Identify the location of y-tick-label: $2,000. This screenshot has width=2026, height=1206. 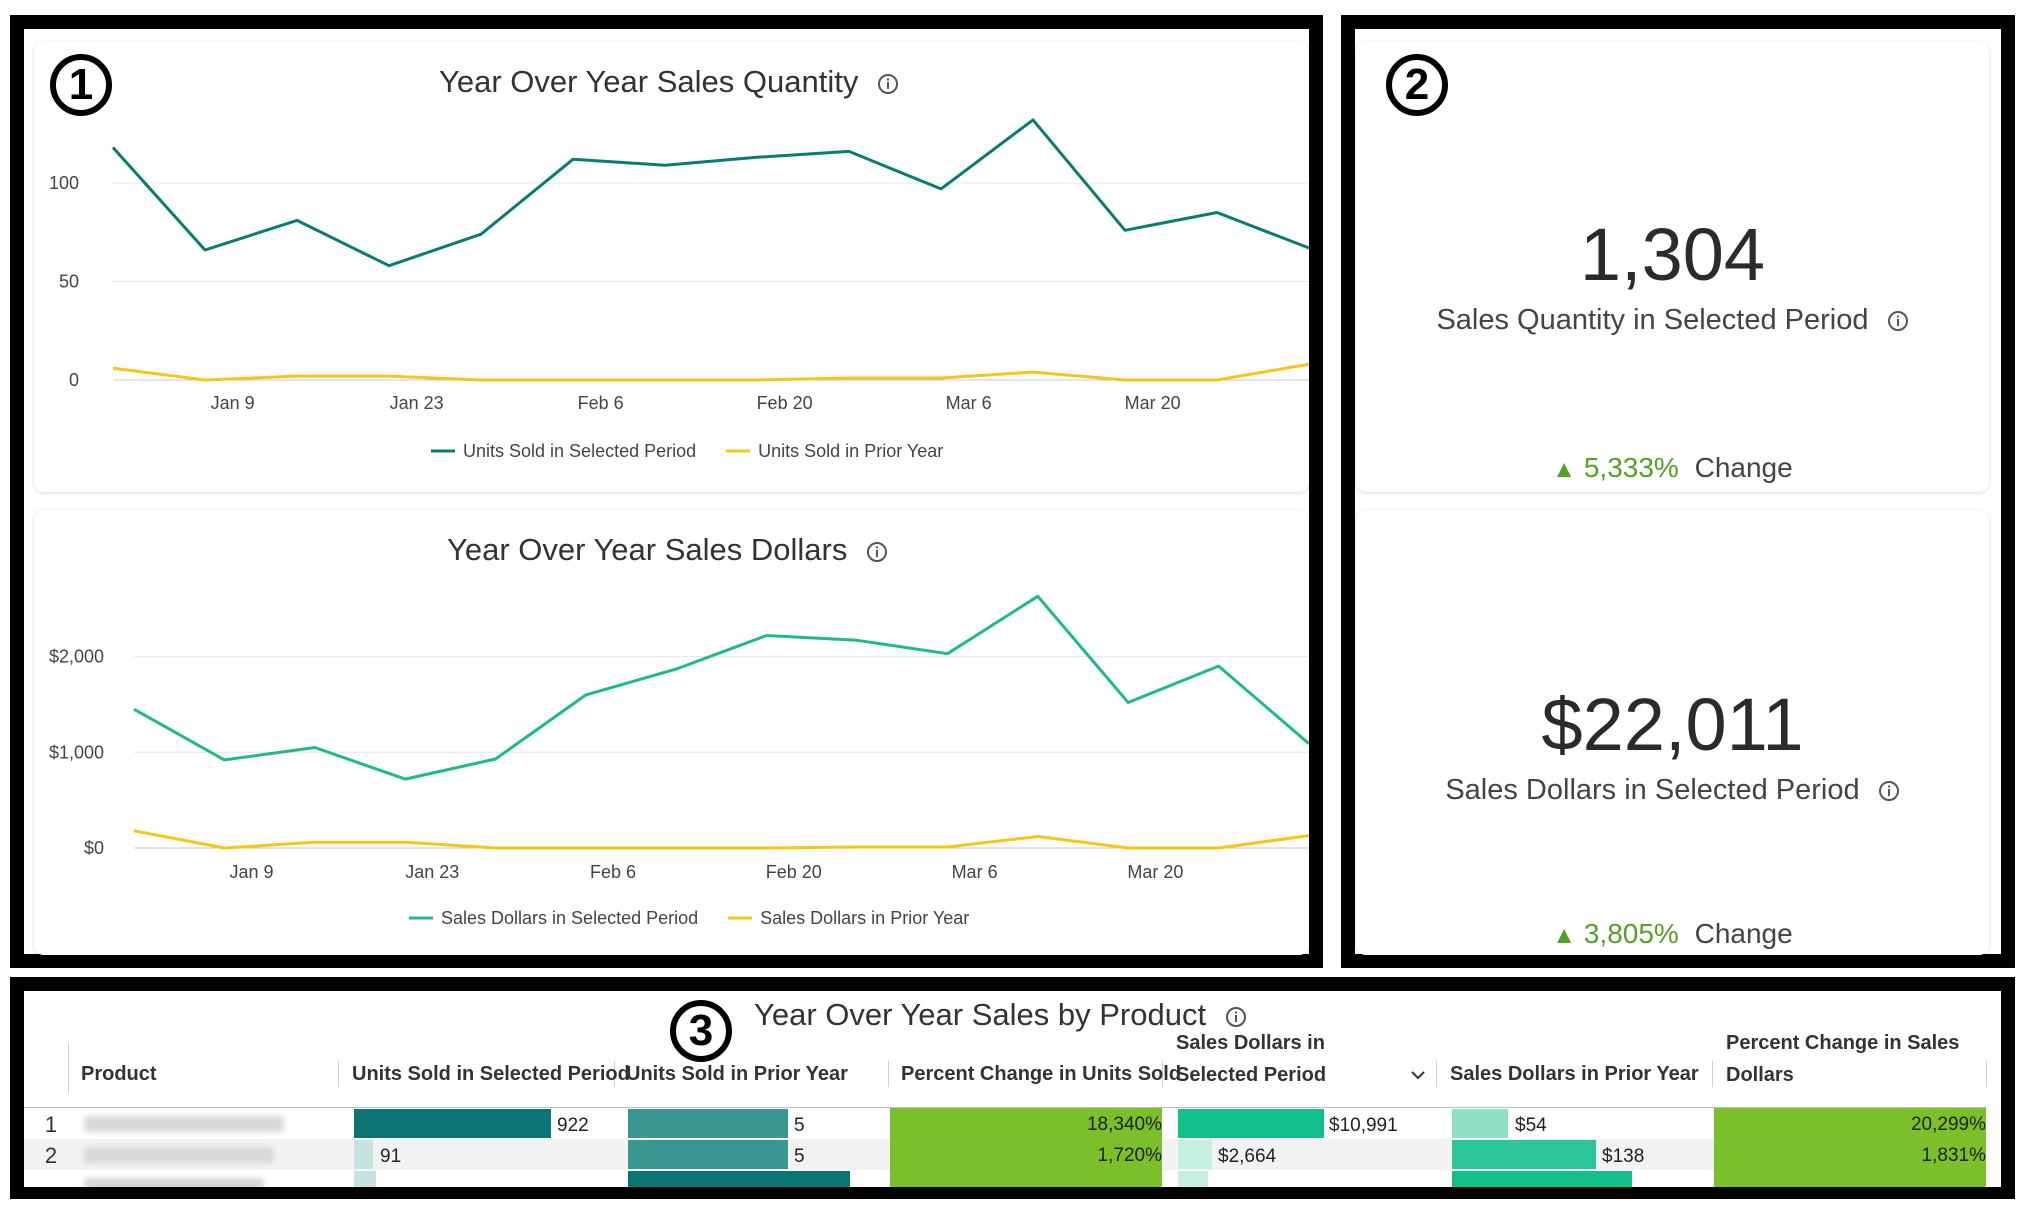
(76, 657).